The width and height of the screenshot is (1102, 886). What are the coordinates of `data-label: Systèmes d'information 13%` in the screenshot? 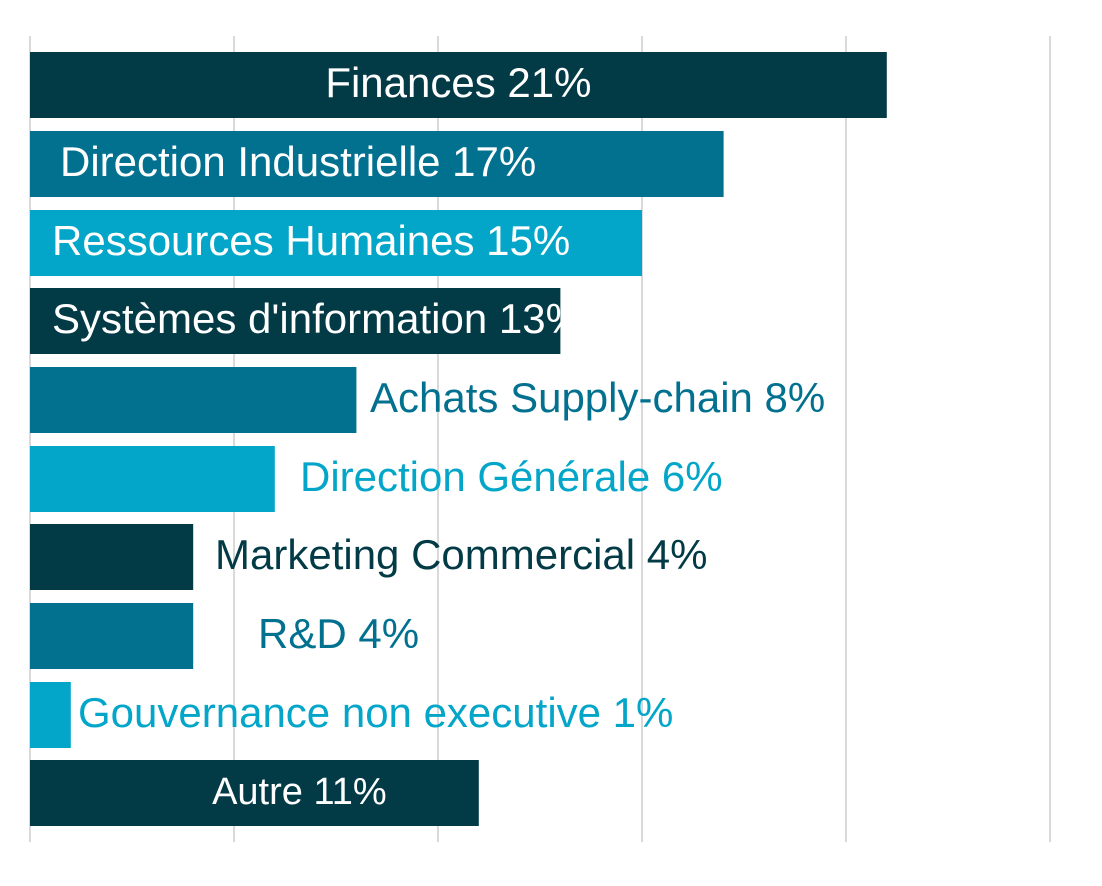 It's located at (317, 318).